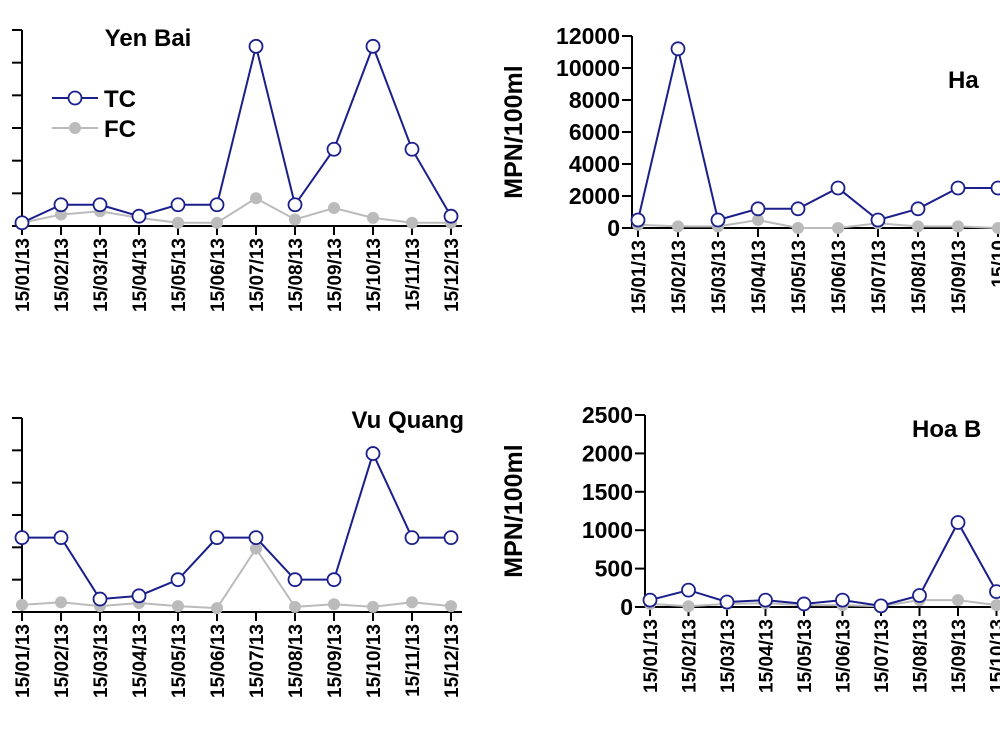 This screenshot has width=1000, height=750. Describe the element at coordinates (408, 420) in the screenshot. I see `panel-title: Vu Quang` at that location.